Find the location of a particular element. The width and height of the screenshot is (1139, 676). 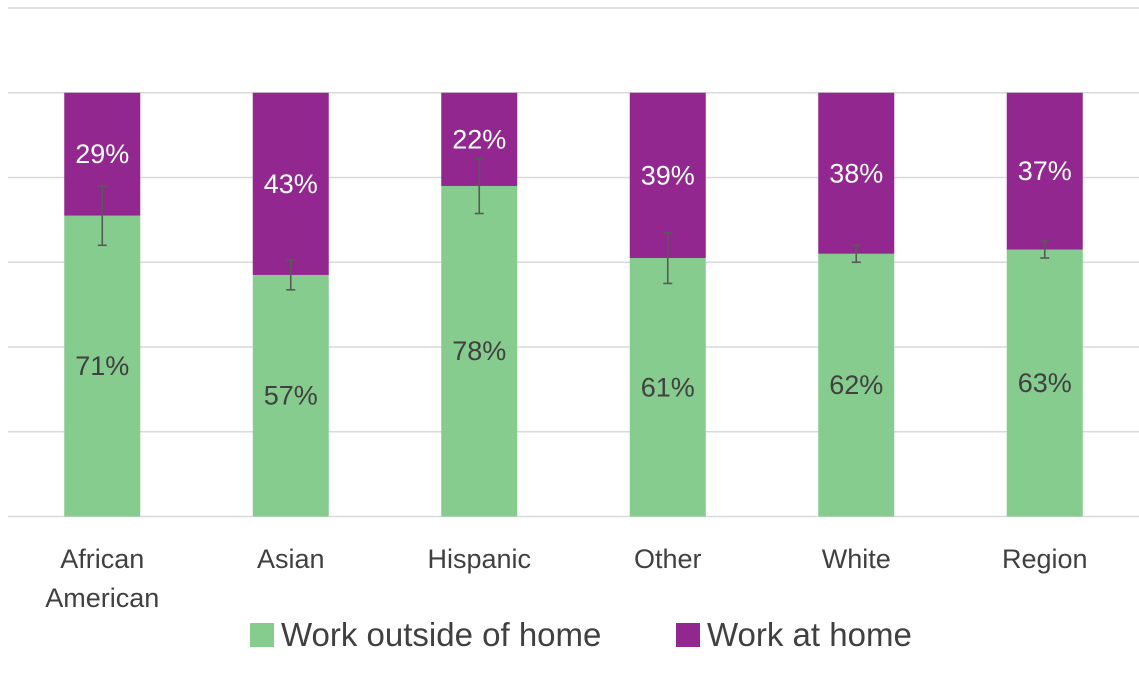

x-tick-label: Asian is located at coordinates (291, 559).